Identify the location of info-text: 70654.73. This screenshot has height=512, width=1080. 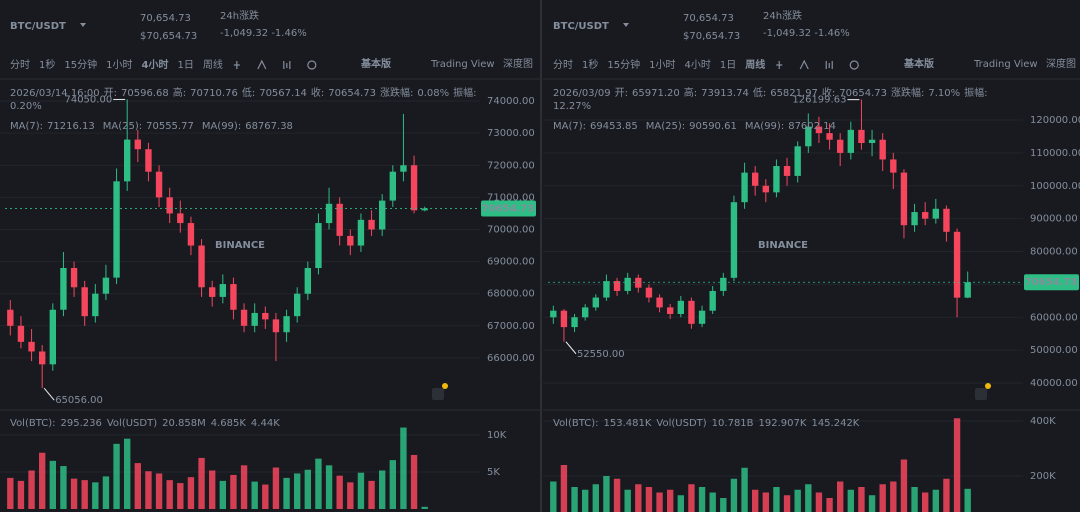
(352, 93).